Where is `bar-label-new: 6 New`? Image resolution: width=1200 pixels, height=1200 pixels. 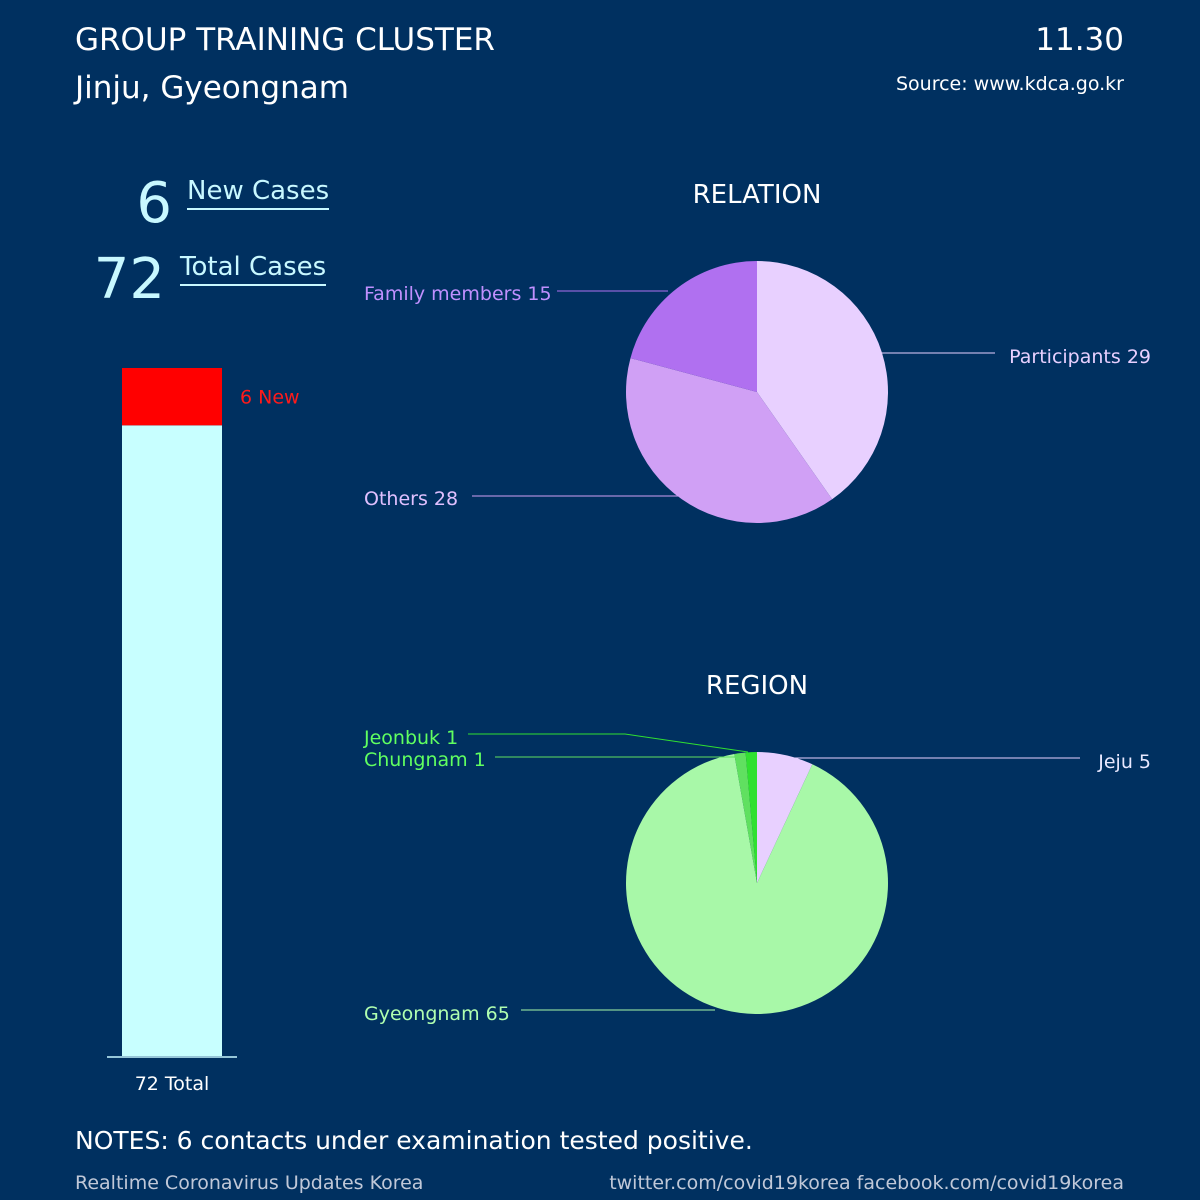
bar-label-new: 6 New is located at coordinates (270, 398).